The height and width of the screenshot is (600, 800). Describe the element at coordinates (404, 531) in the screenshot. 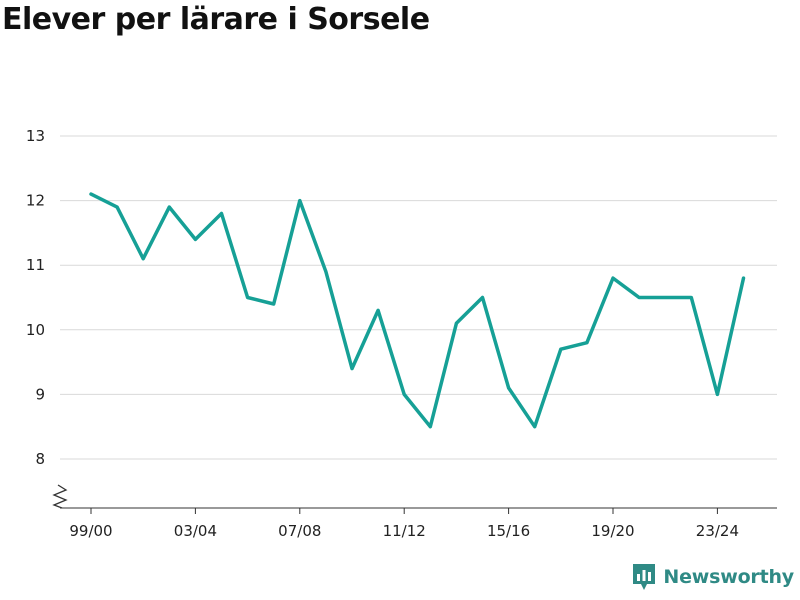

I see `x-tick-label: 11/12` at that location.